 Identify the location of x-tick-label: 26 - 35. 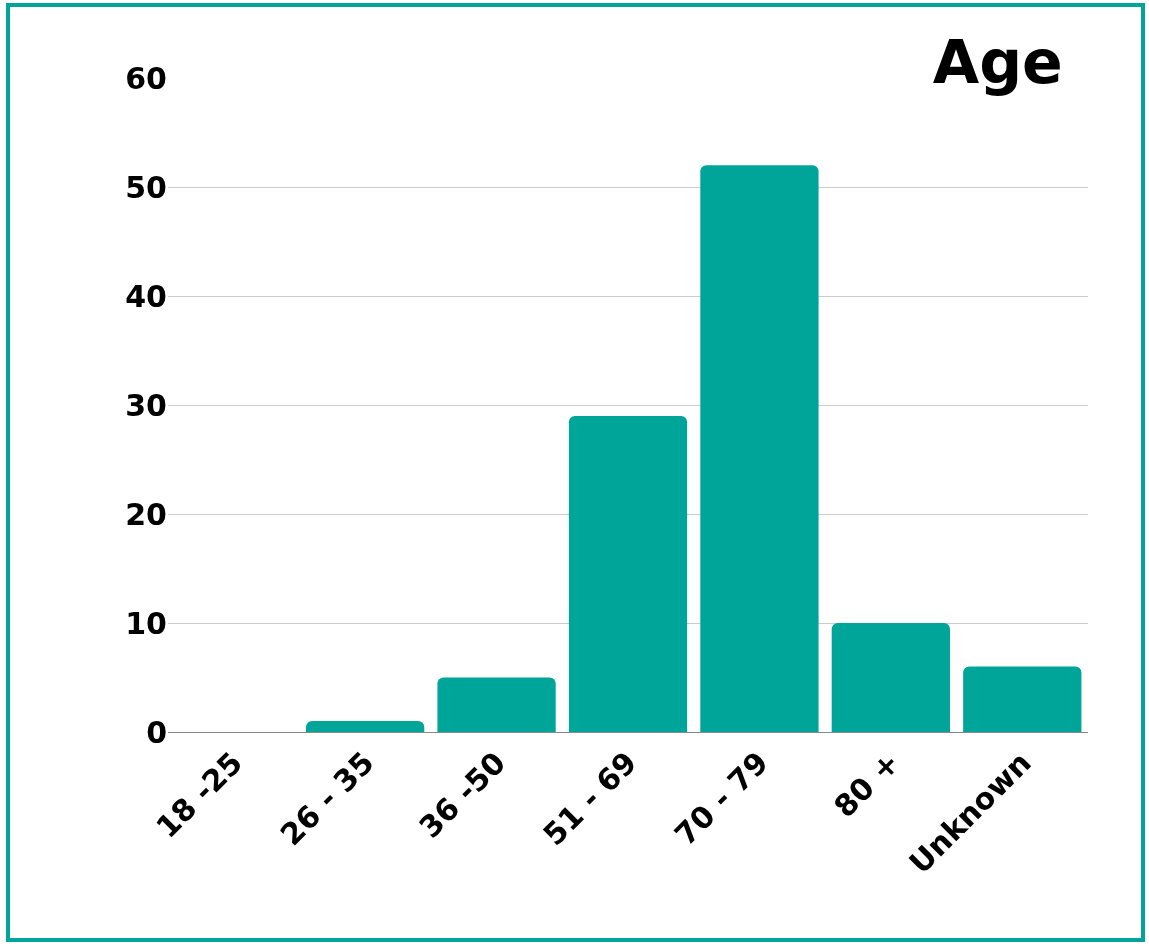
(327, 798).